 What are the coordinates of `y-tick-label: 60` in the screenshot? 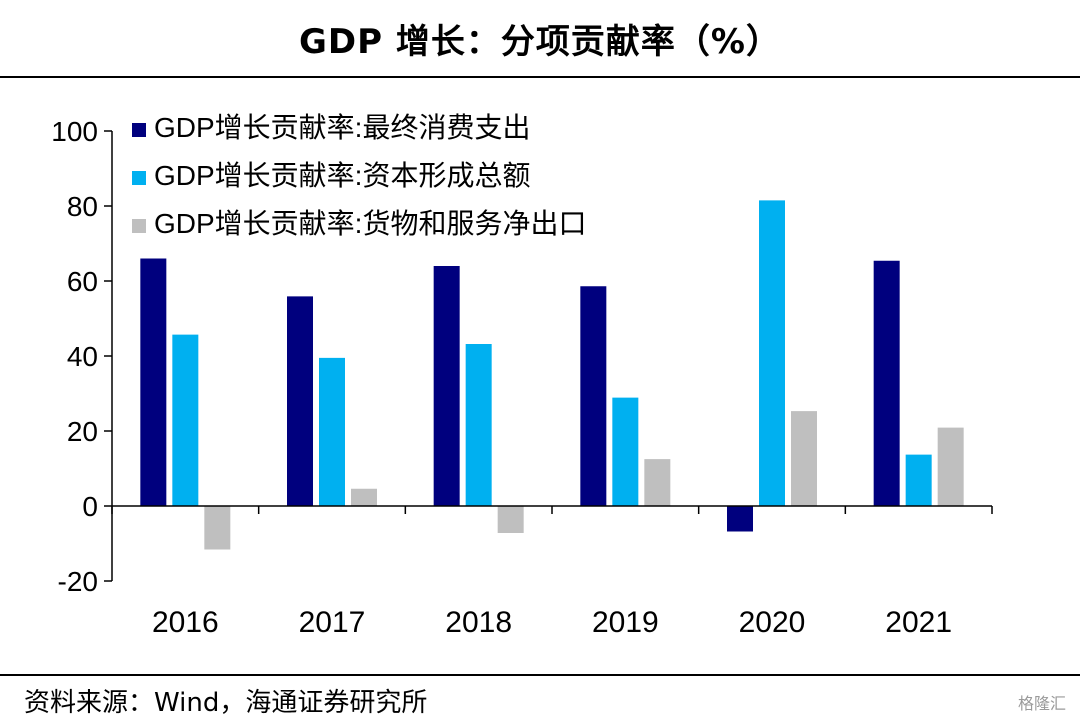 It's located at (82, 281).